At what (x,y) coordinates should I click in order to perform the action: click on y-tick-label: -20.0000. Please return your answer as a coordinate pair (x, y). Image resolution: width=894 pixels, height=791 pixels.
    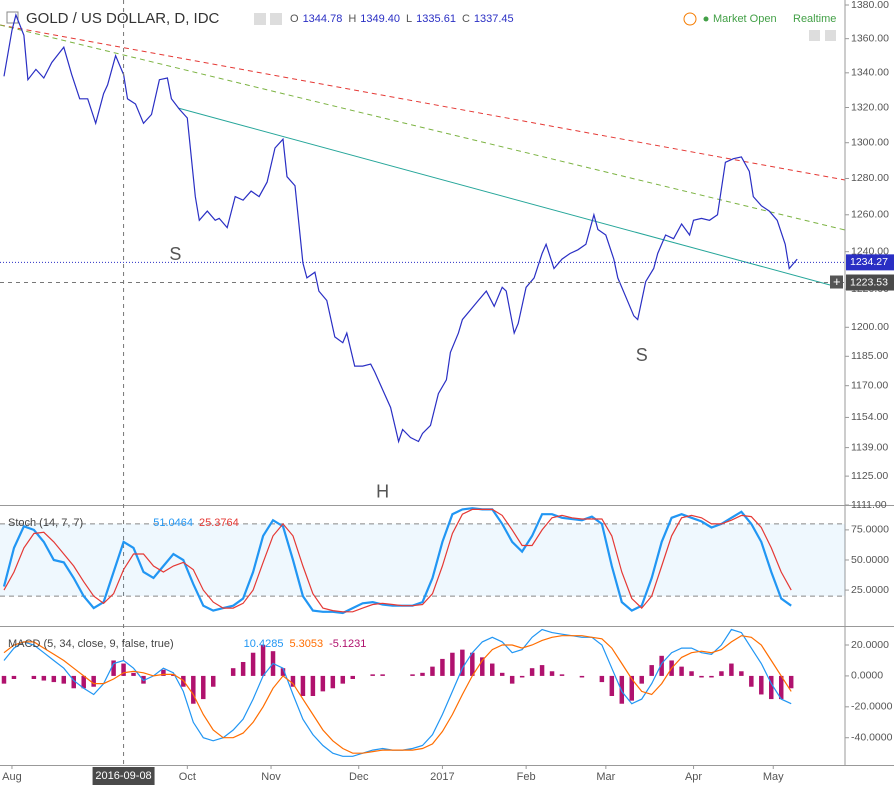
    Looking at the image, I should click on (872, 707).